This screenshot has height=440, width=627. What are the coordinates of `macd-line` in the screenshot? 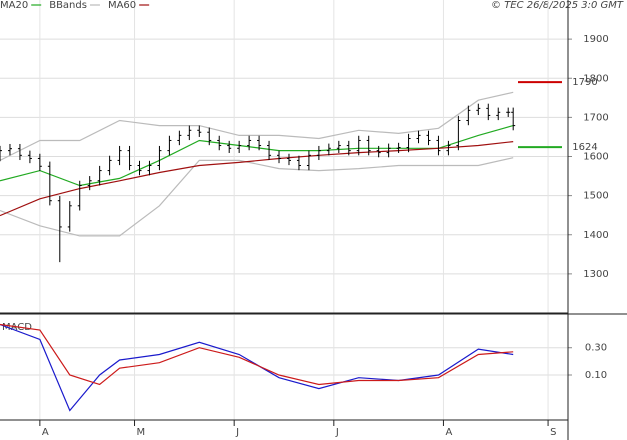 It's located at (257, 354).